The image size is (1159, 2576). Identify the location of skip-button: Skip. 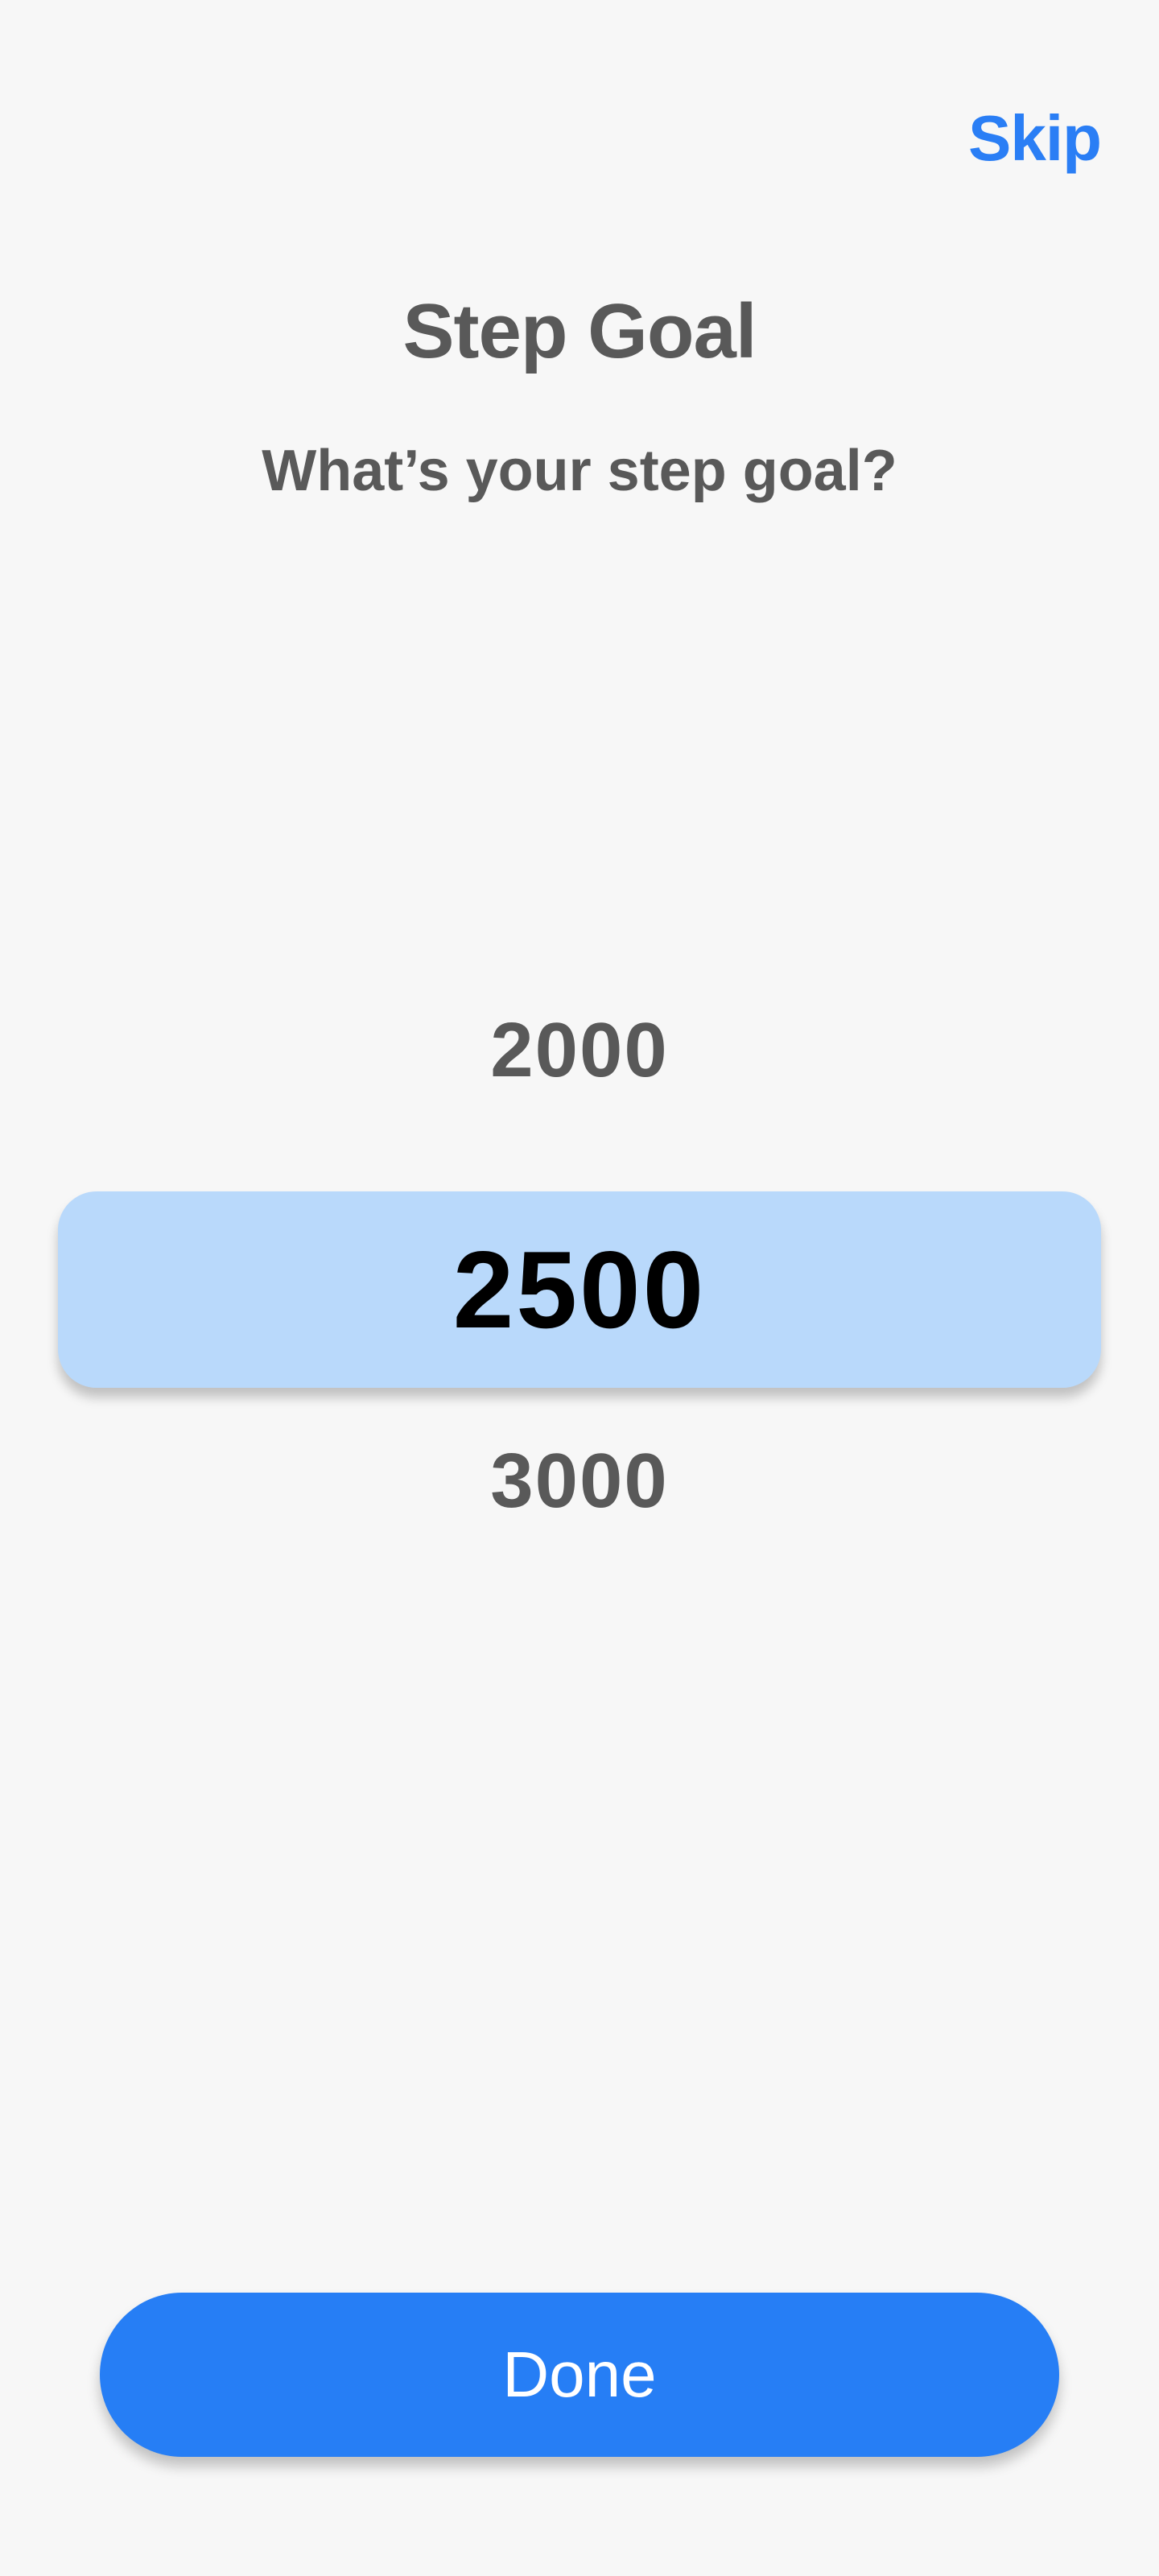
(1035, 138).